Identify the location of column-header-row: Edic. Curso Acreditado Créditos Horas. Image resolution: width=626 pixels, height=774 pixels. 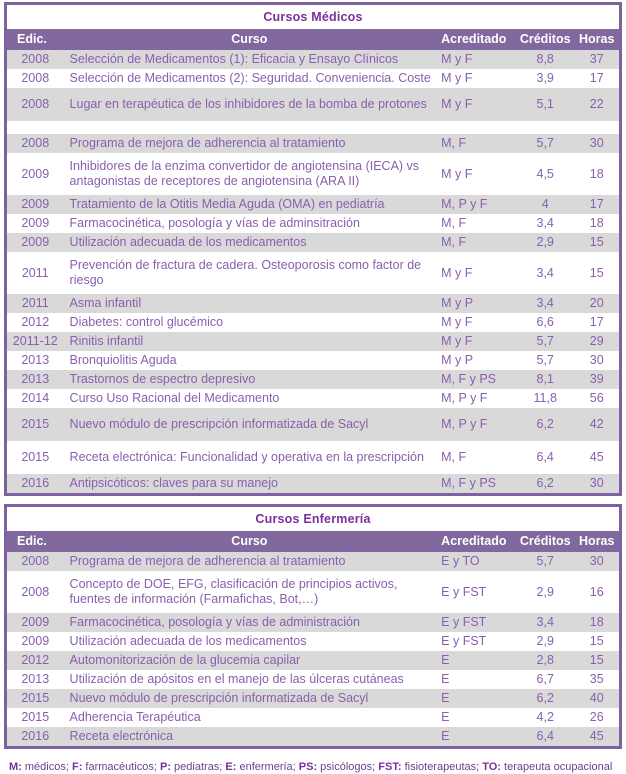
(313, 39).